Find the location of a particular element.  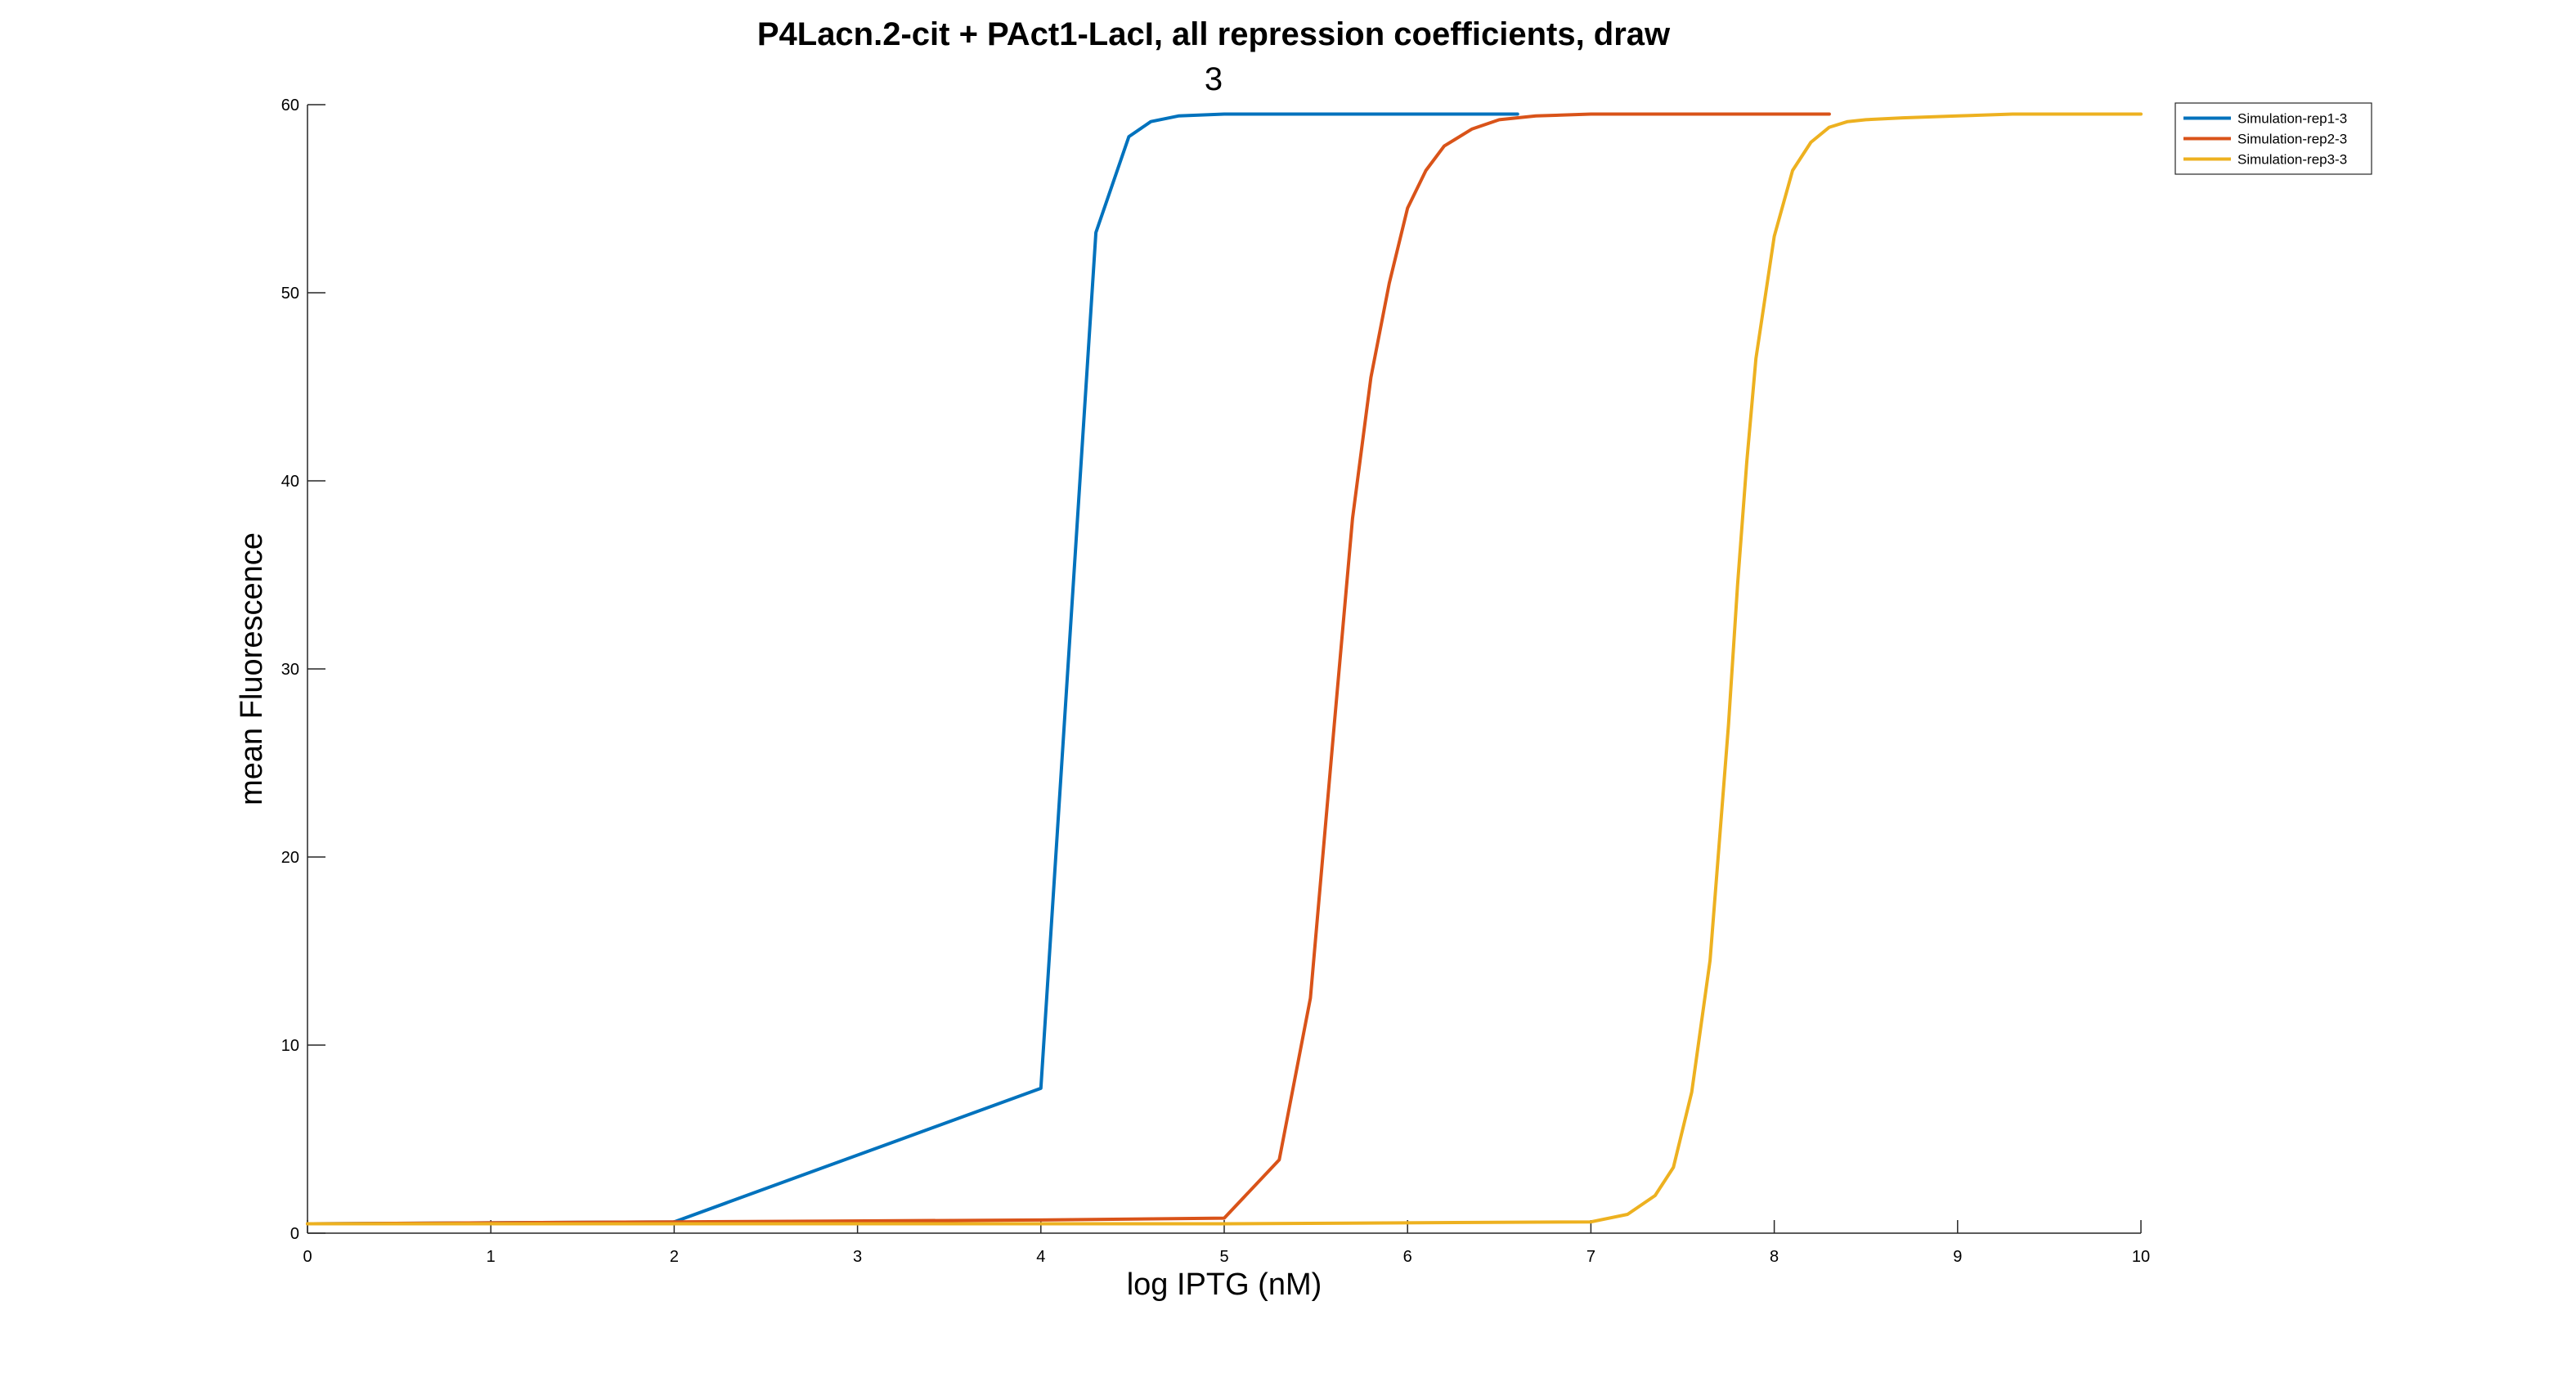

y-tick-label: 20 is located at coordinates (290, 858).